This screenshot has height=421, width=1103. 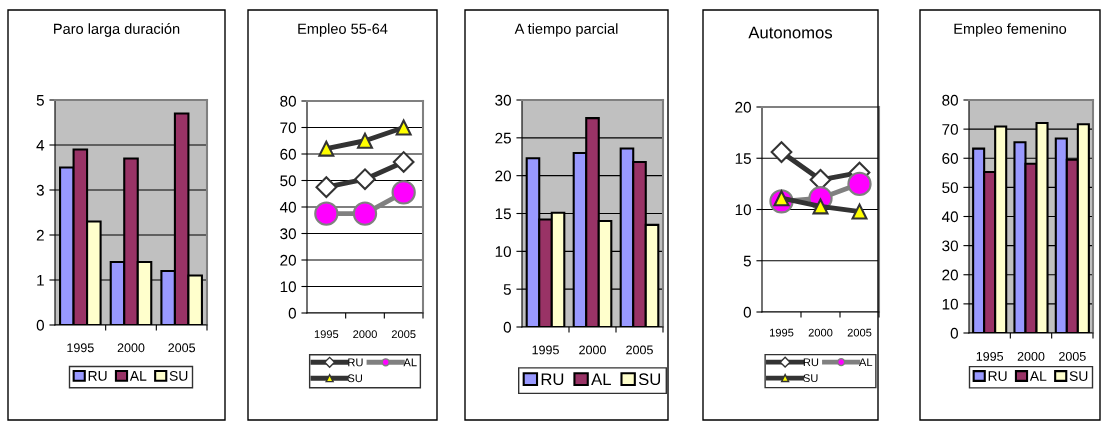 What do you see at coordinates (40, 145) in the screenshot?
I see `y-tick-label: 4` at bounding box center [40, 145].